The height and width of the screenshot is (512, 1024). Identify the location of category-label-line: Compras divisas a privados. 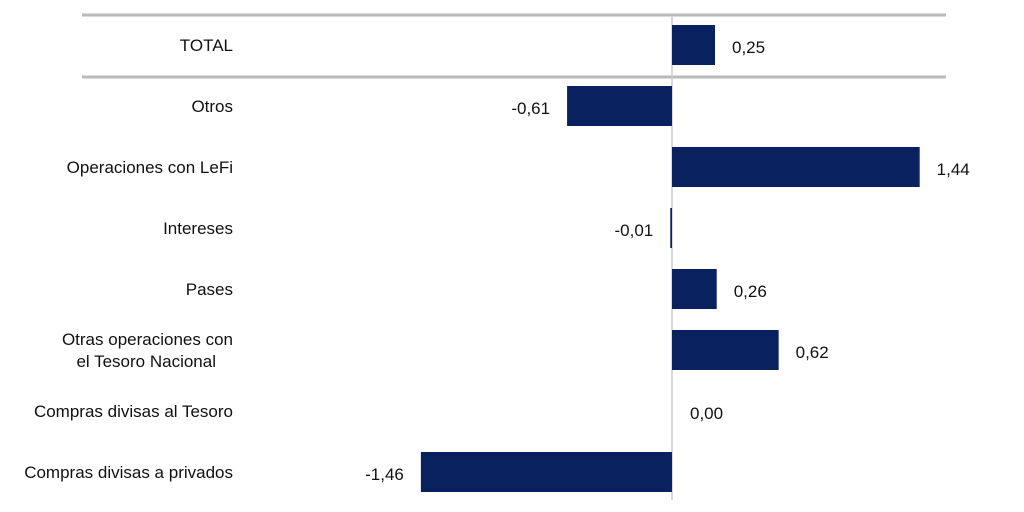
(128, 472).